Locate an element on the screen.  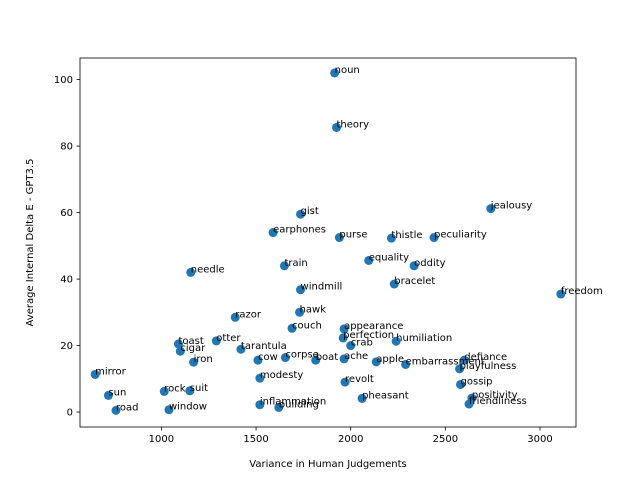
point-label: revolt is located at coordinates (359, 379).